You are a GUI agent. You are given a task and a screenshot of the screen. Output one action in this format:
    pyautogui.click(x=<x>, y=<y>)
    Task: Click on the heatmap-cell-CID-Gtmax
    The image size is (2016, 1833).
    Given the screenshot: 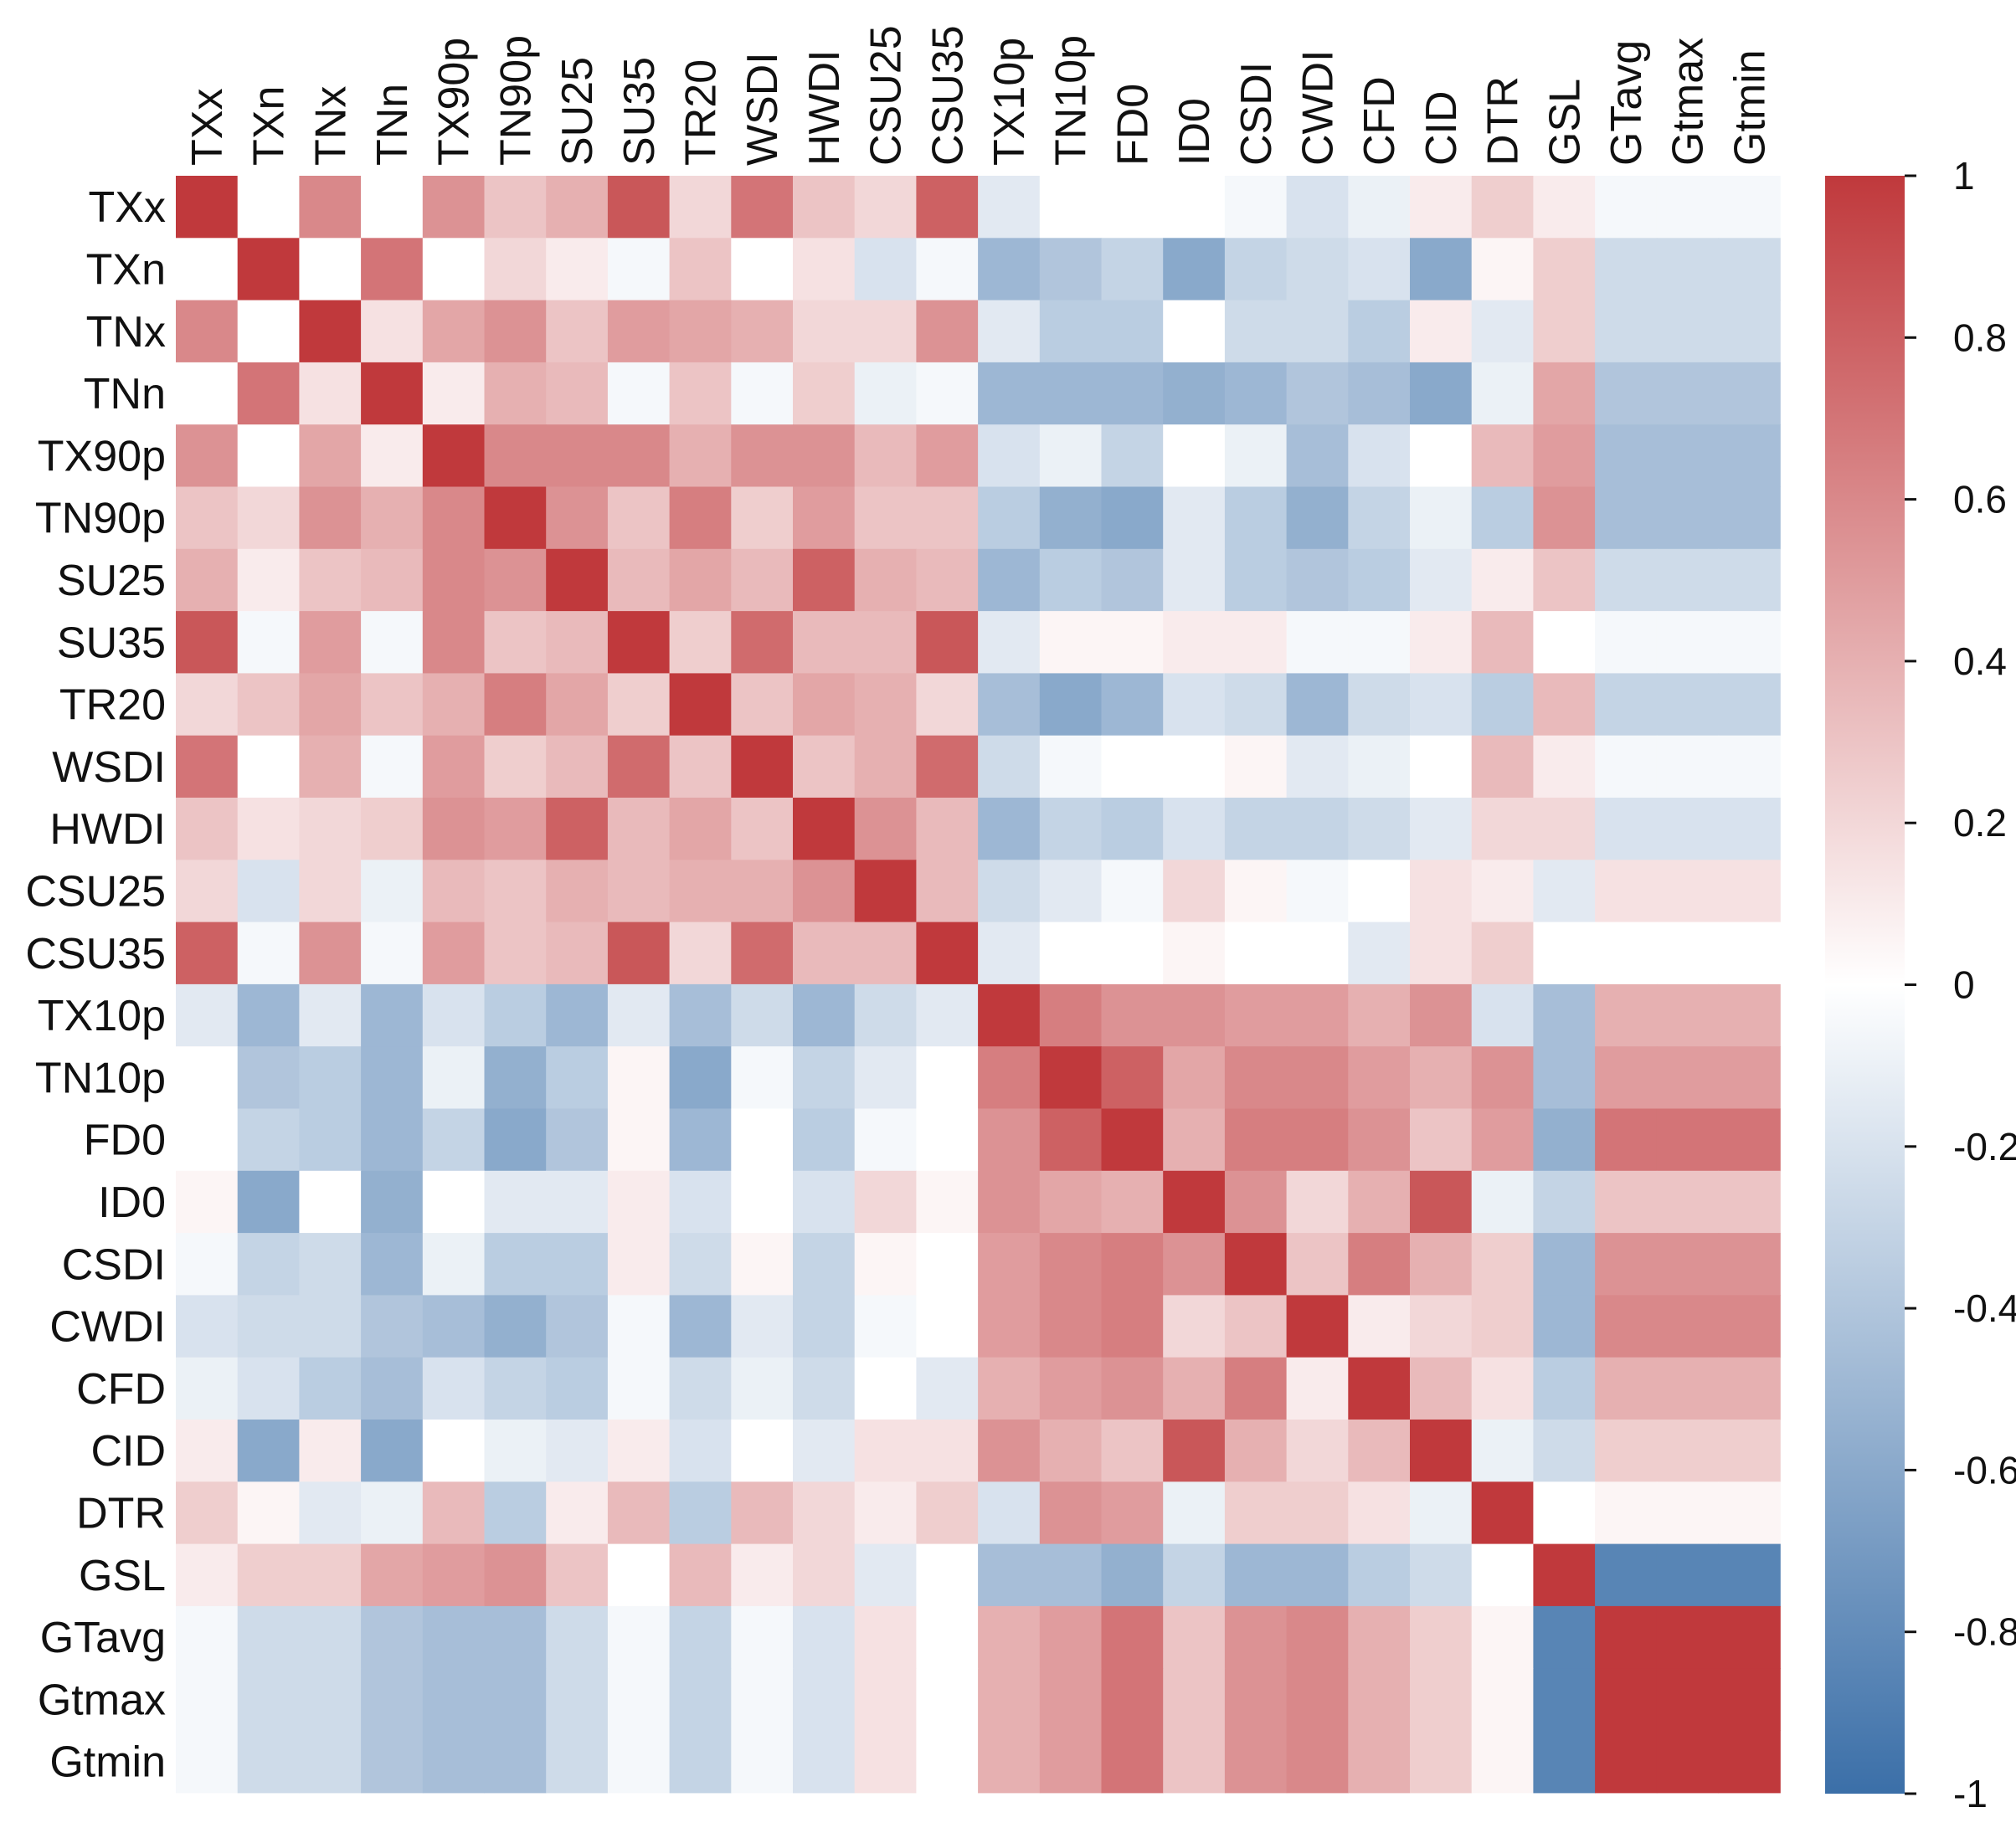 What is the action you would take?
    pyautogui.click(x=1688, y=1451)
    